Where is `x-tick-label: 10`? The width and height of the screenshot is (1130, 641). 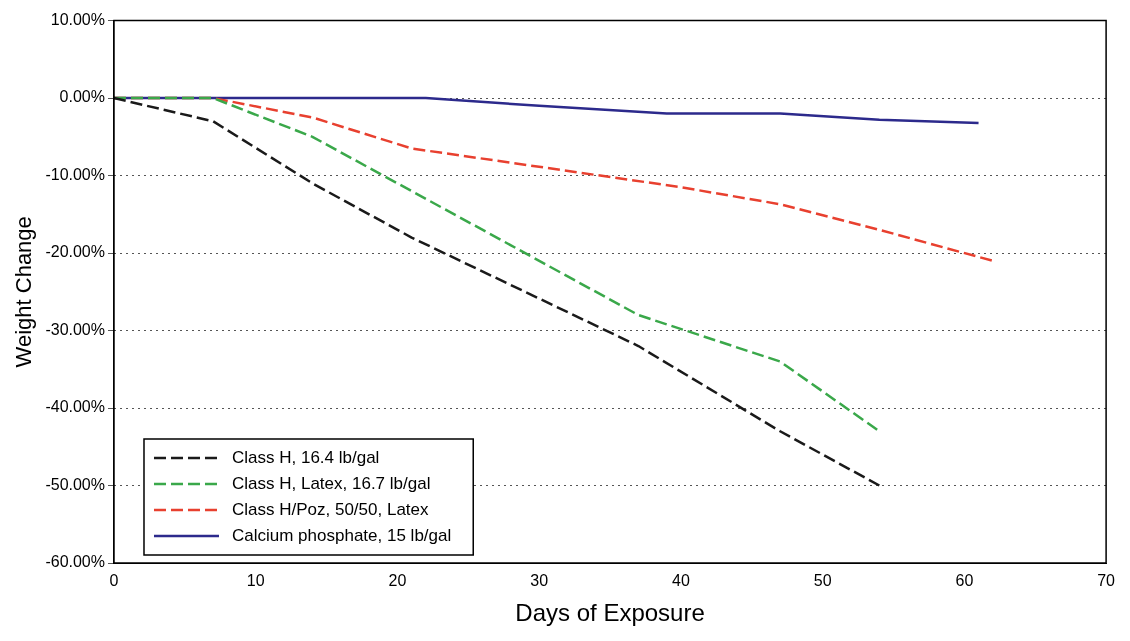 x-tick-label: 10 is located at coordinates (255, 581).